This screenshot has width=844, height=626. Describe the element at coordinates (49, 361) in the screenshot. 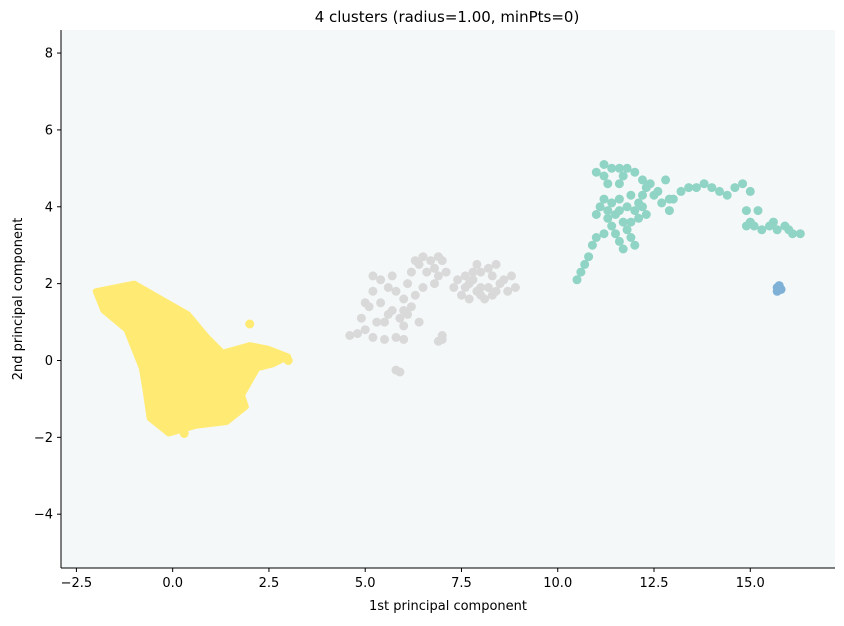

I see `y-tick-label: 0` at that location.